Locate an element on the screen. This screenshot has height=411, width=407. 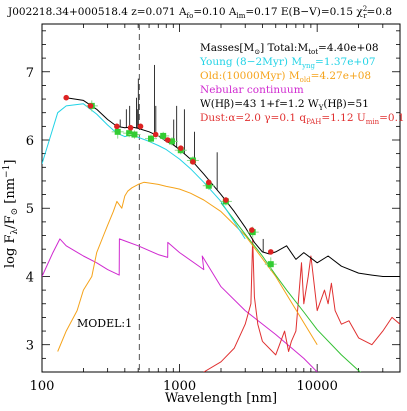
series-green-line is located at coordinates (291, 287).